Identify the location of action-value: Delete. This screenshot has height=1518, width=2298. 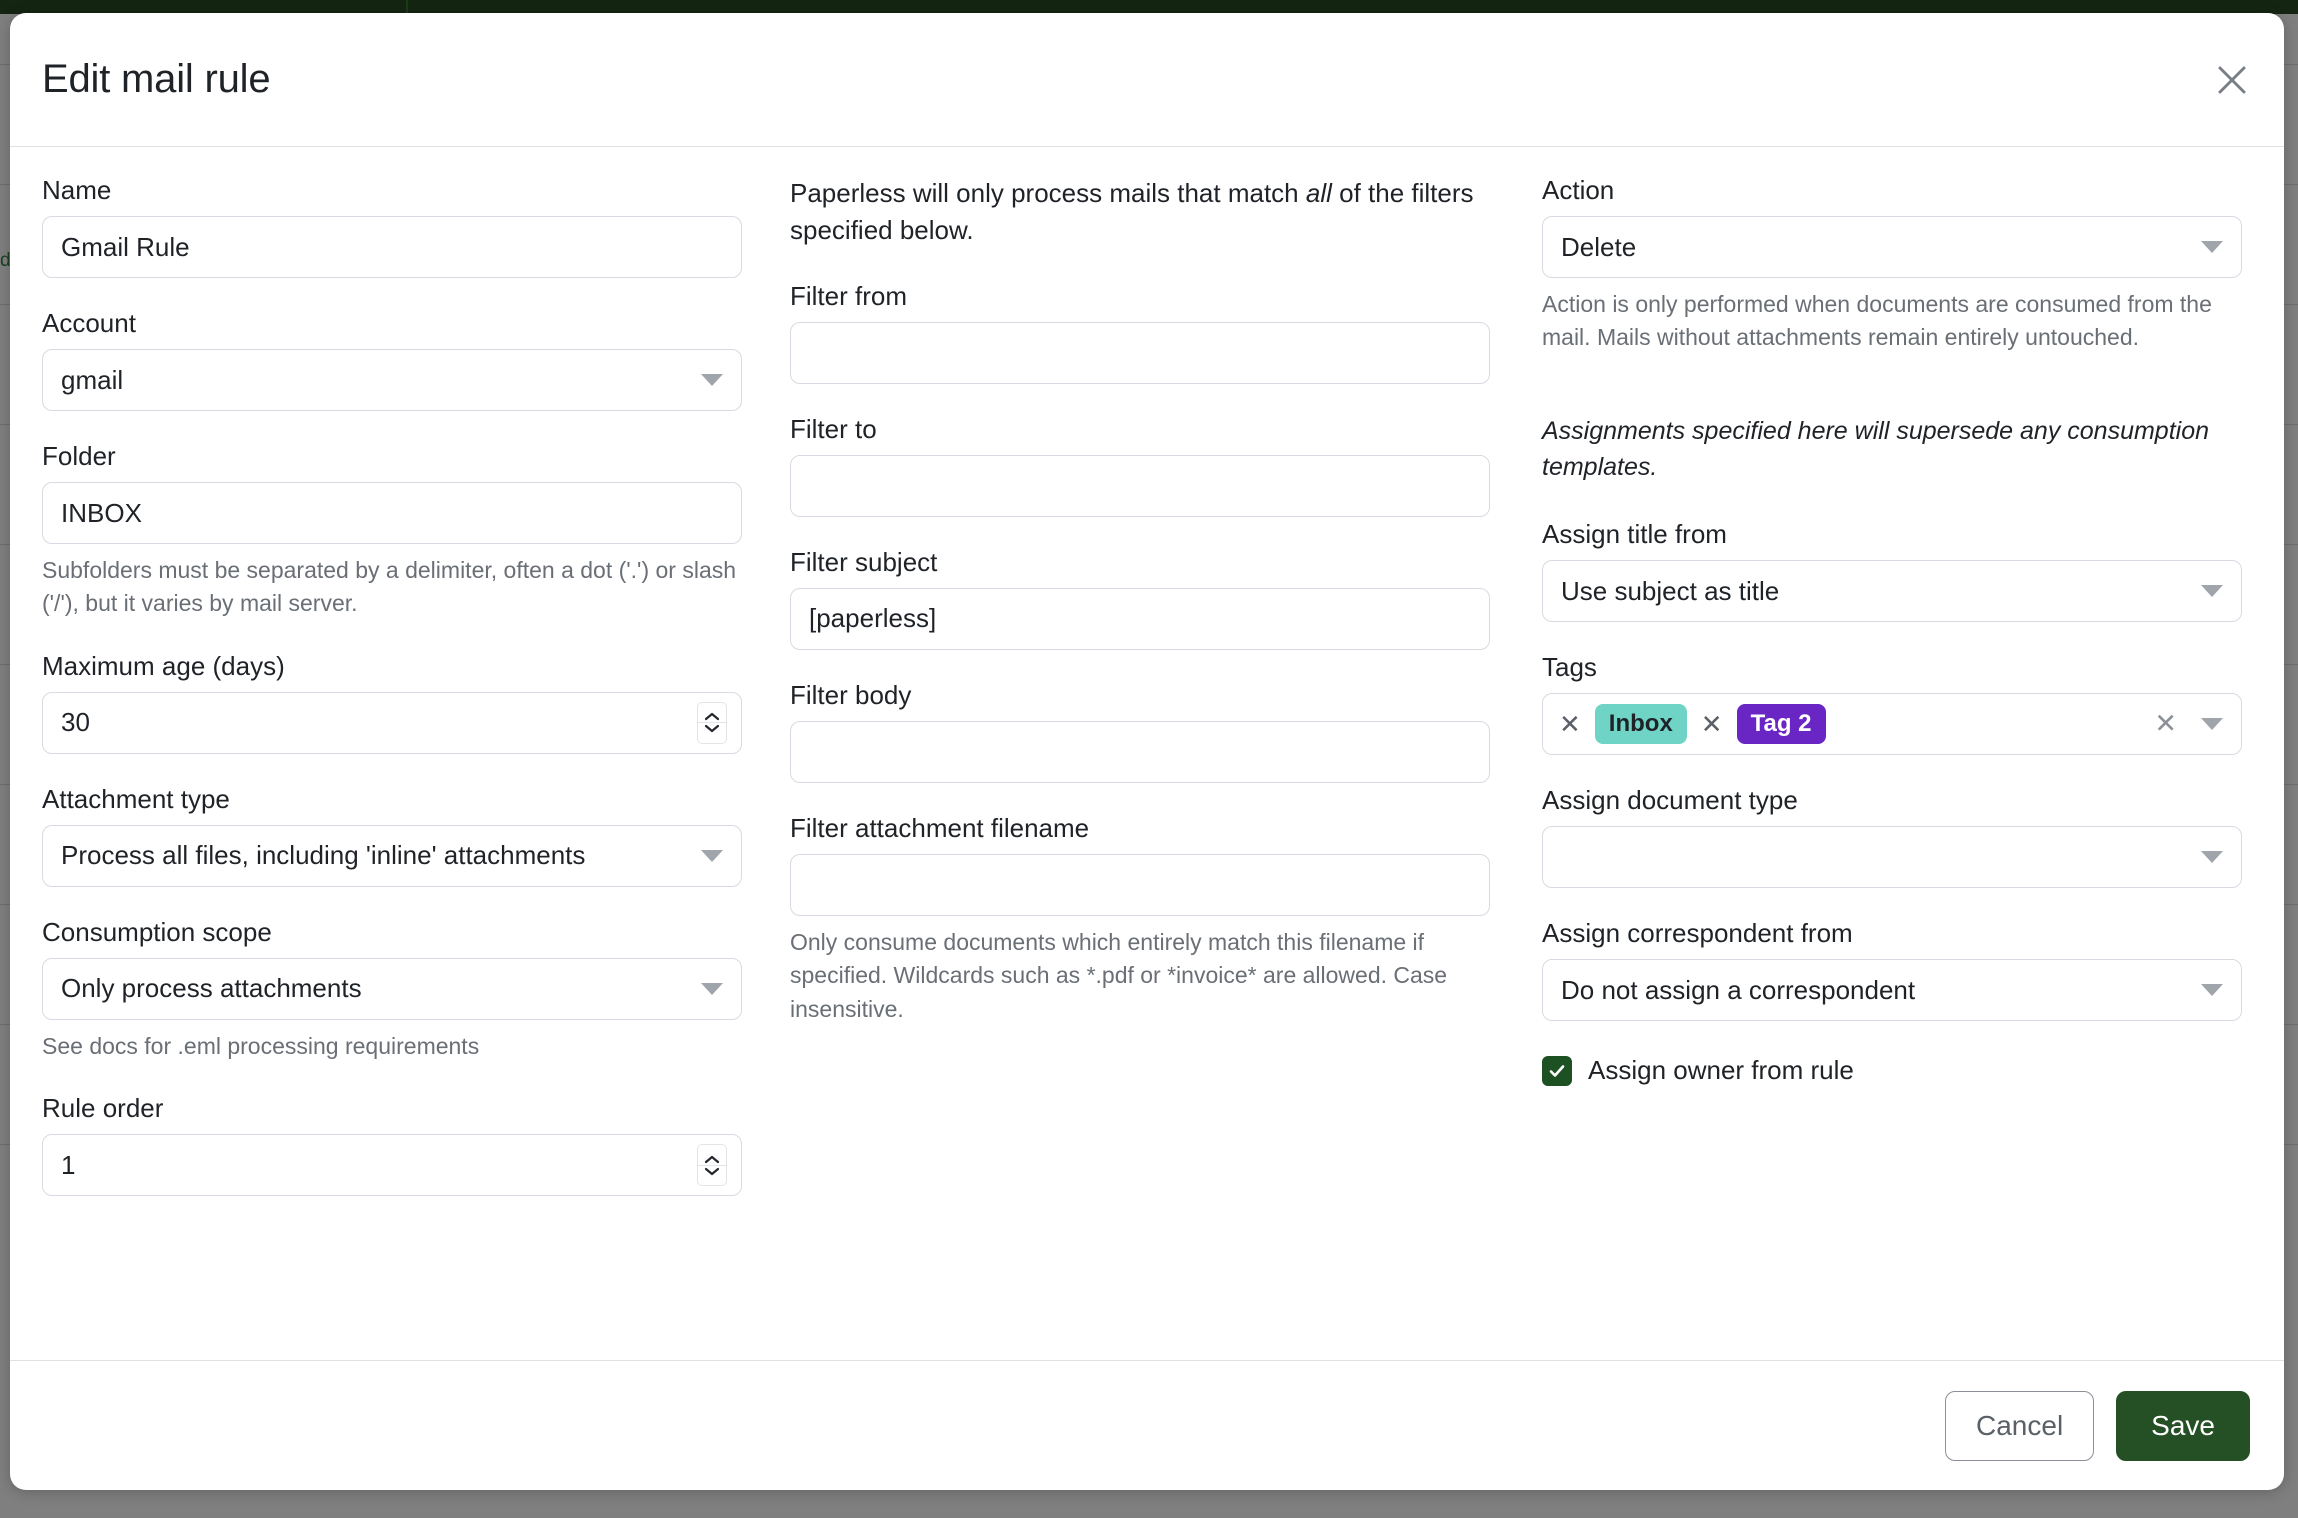
(1599, 246).